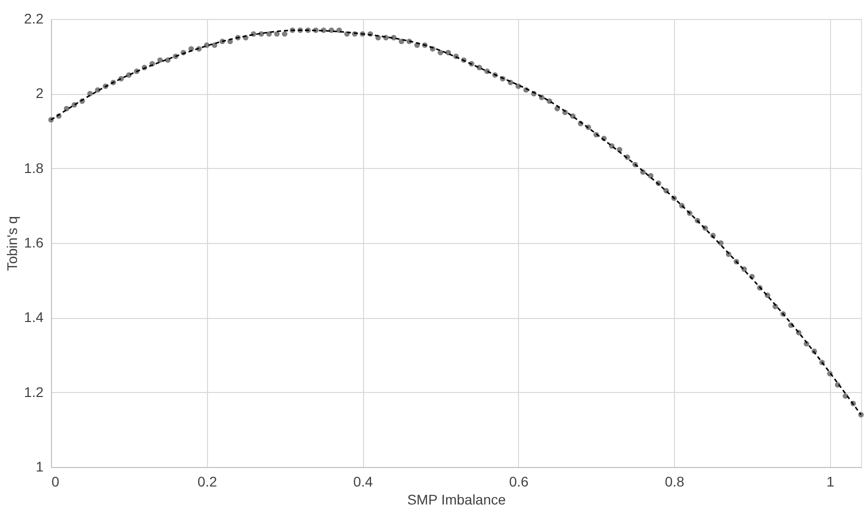 The image size is (866, 512). I want to click on y-tick-label: 1, so click(40, 466).